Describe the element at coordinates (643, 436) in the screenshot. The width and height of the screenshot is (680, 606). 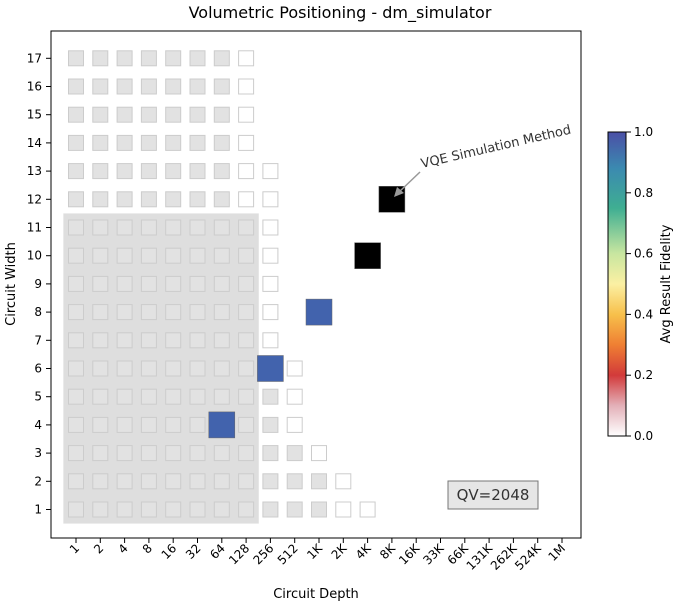
I see `colorbar-tick-label: 0.0` at that location.